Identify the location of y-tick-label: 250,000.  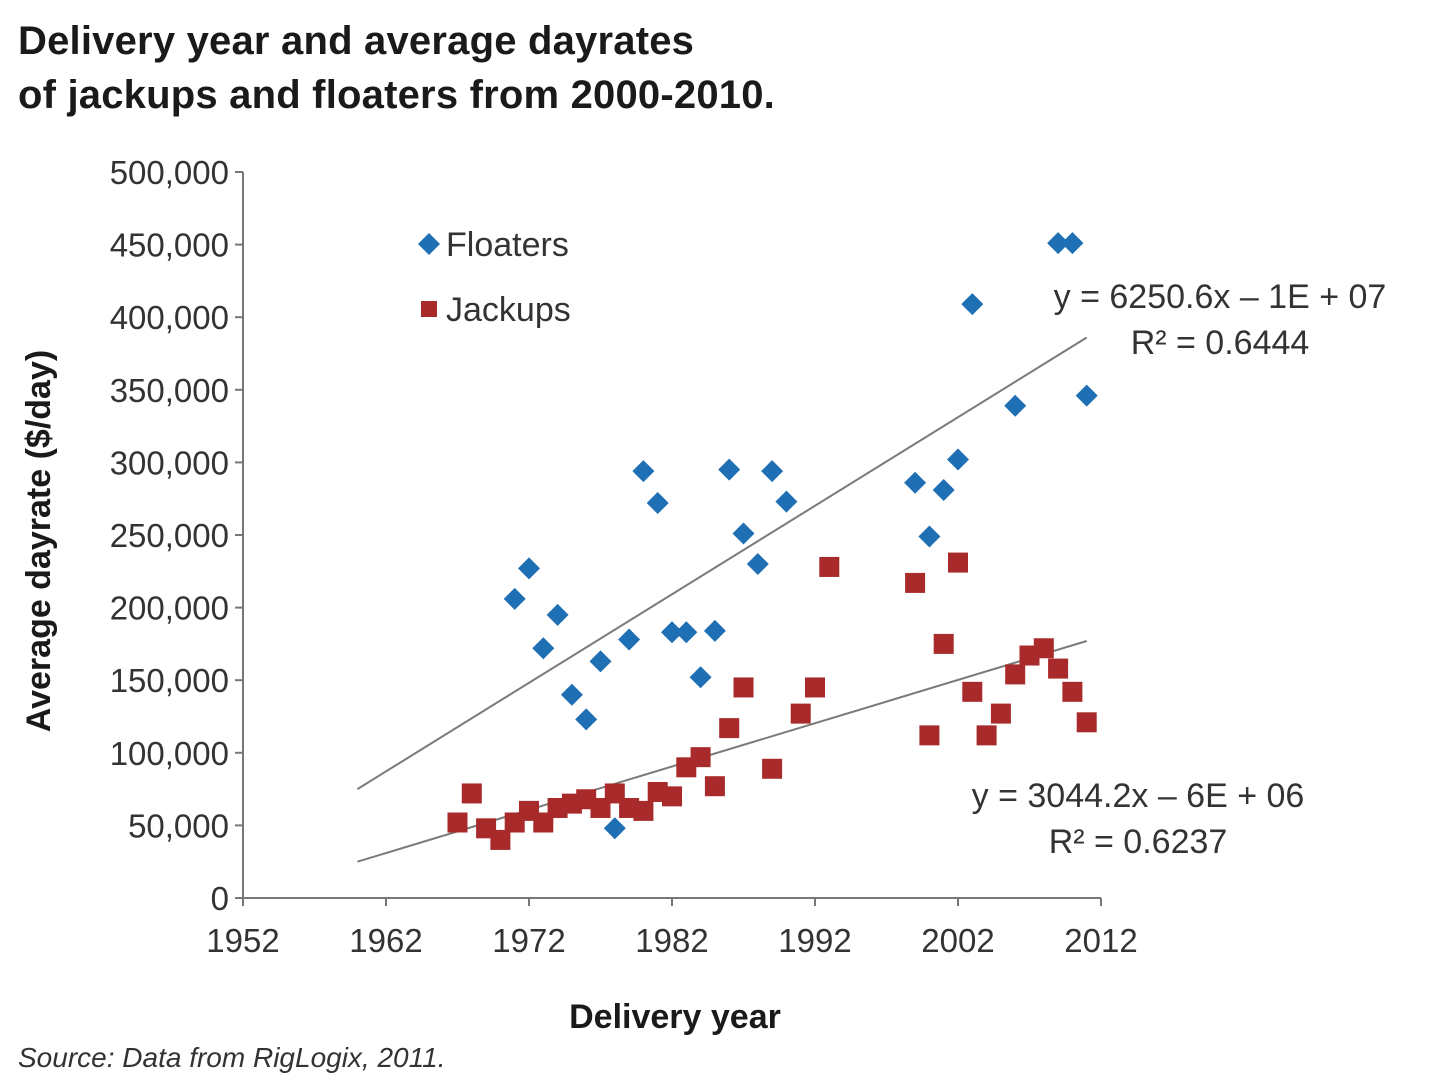
(169, 535).